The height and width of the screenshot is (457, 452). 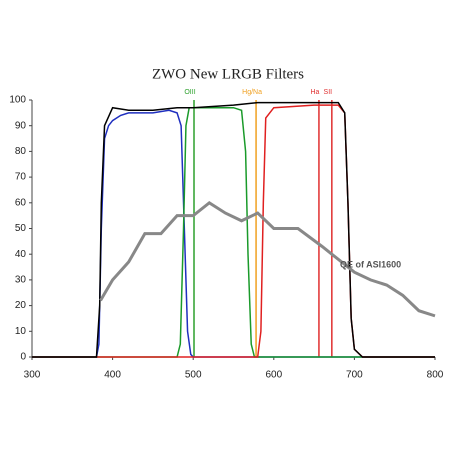 I want to click on y-tick-label: 20, so click(x=21, y=305).